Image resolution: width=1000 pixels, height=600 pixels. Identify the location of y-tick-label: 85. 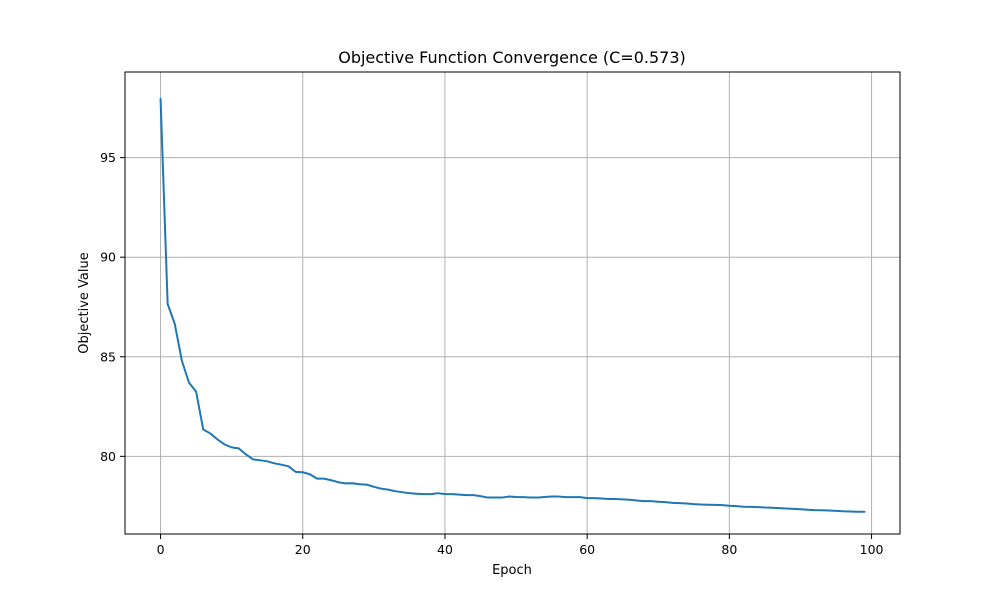
(108, 356).